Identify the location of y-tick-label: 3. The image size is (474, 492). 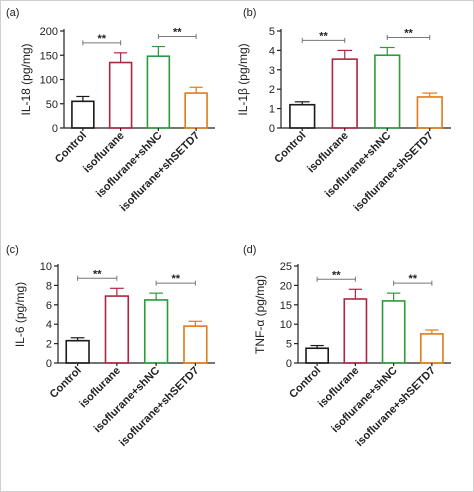
(272, 71).